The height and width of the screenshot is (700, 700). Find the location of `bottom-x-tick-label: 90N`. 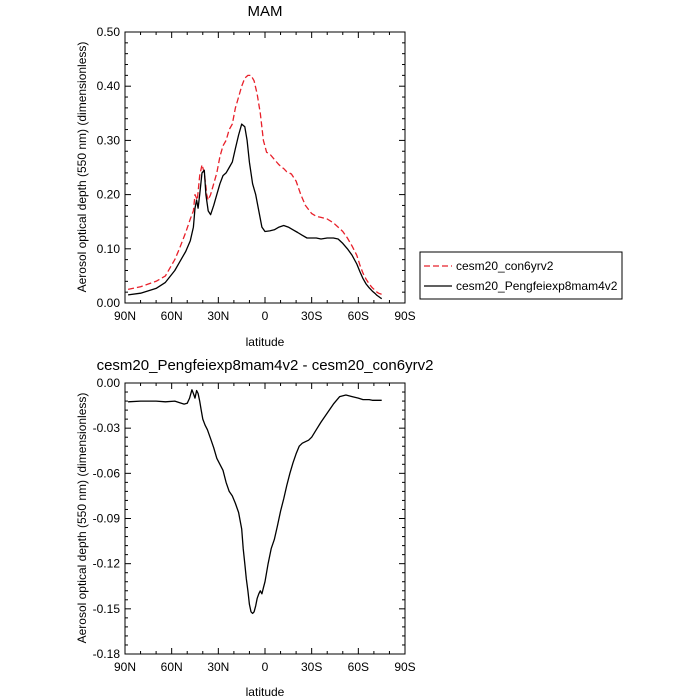

bottom-x-tick-label: 90N is located at coordinates (125, 667).